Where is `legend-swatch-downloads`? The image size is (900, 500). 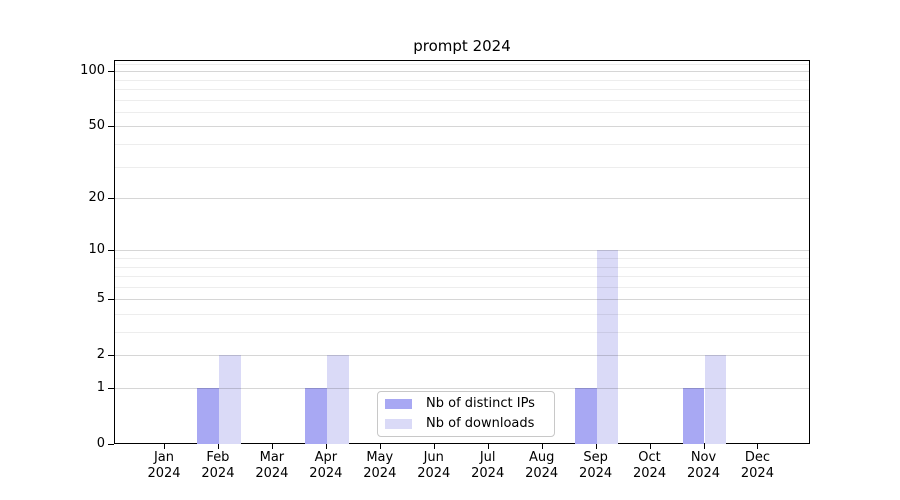
legend-swatch-downloads is located at coordinates (398, 424).